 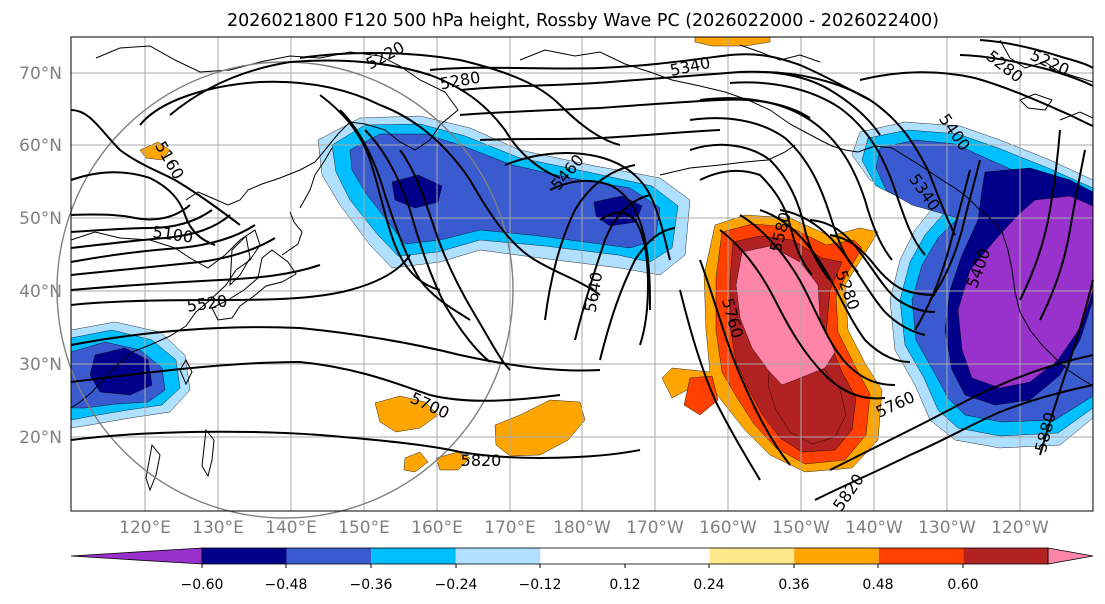 I want to click on longitude-label: 130°W, so click(x=947, y=528).